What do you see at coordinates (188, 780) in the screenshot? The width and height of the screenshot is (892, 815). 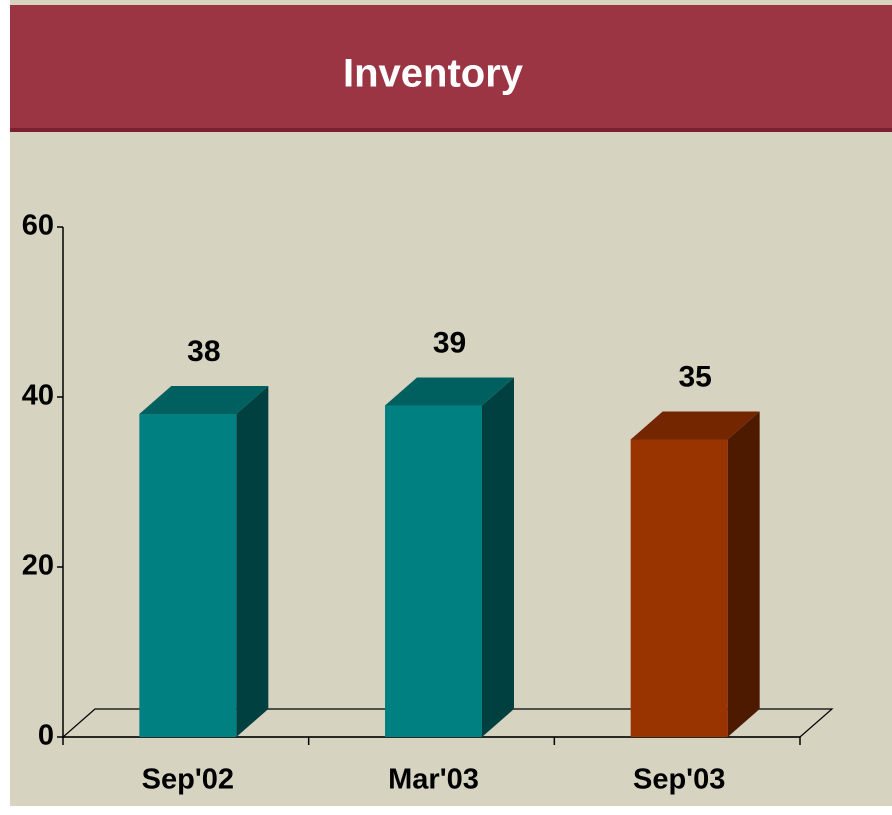 I see `x-tick-label: Sep'02` at bounding box center [188, 780].